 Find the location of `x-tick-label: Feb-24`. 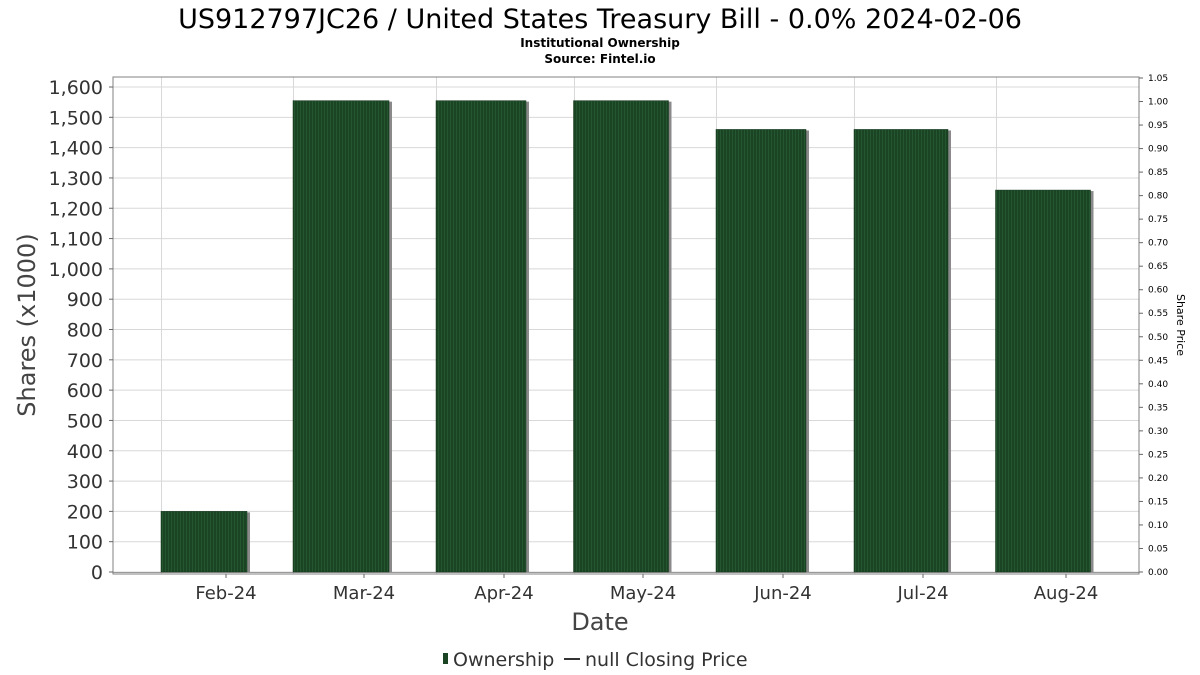

x-tick-label: Feb-24 is located at coordinates (225, 593).